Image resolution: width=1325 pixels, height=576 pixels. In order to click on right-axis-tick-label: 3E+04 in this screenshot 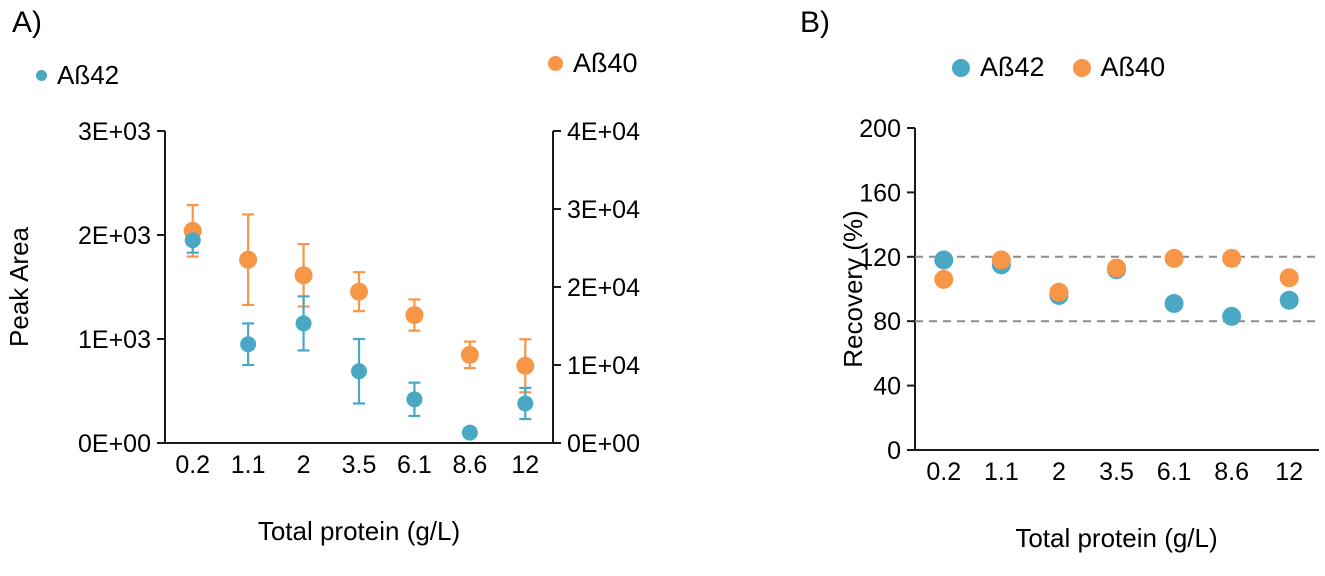, I will do `click(603, 210)`.